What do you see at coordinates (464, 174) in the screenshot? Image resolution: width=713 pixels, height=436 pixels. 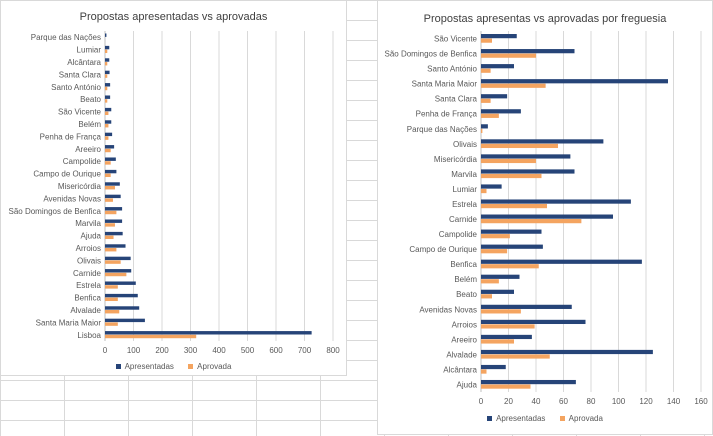 I see `category-label: Marvila` at bounding box center [464, 174].